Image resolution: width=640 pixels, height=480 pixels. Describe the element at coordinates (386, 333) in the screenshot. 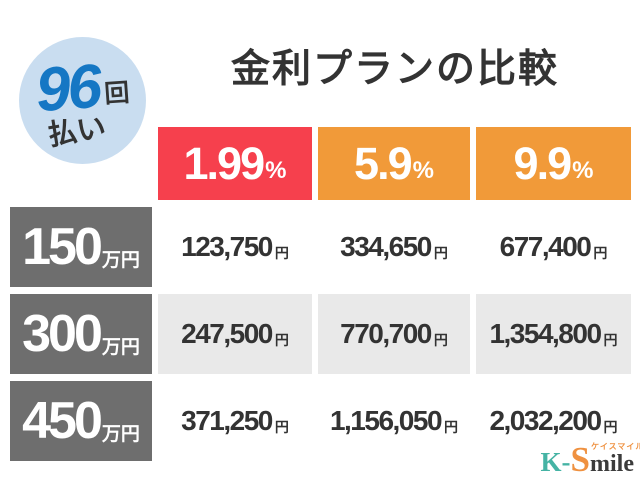

I see `payment-value: 770,700` at that location.